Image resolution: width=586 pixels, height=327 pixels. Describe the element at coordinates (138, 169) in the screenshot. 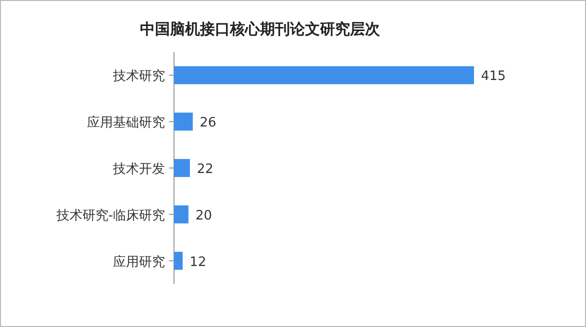

I see `y-tick-label: 技术开发` at that location.